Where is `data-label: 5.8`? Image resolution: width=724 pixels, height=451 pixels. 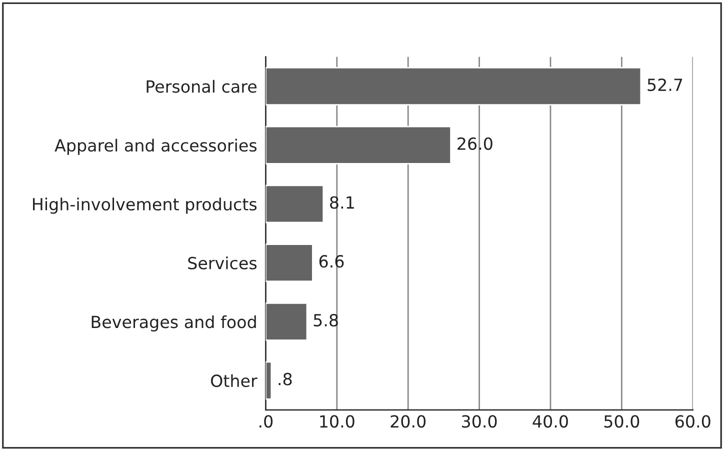
data-label: 5.8 is located at coordinates (326, 320).